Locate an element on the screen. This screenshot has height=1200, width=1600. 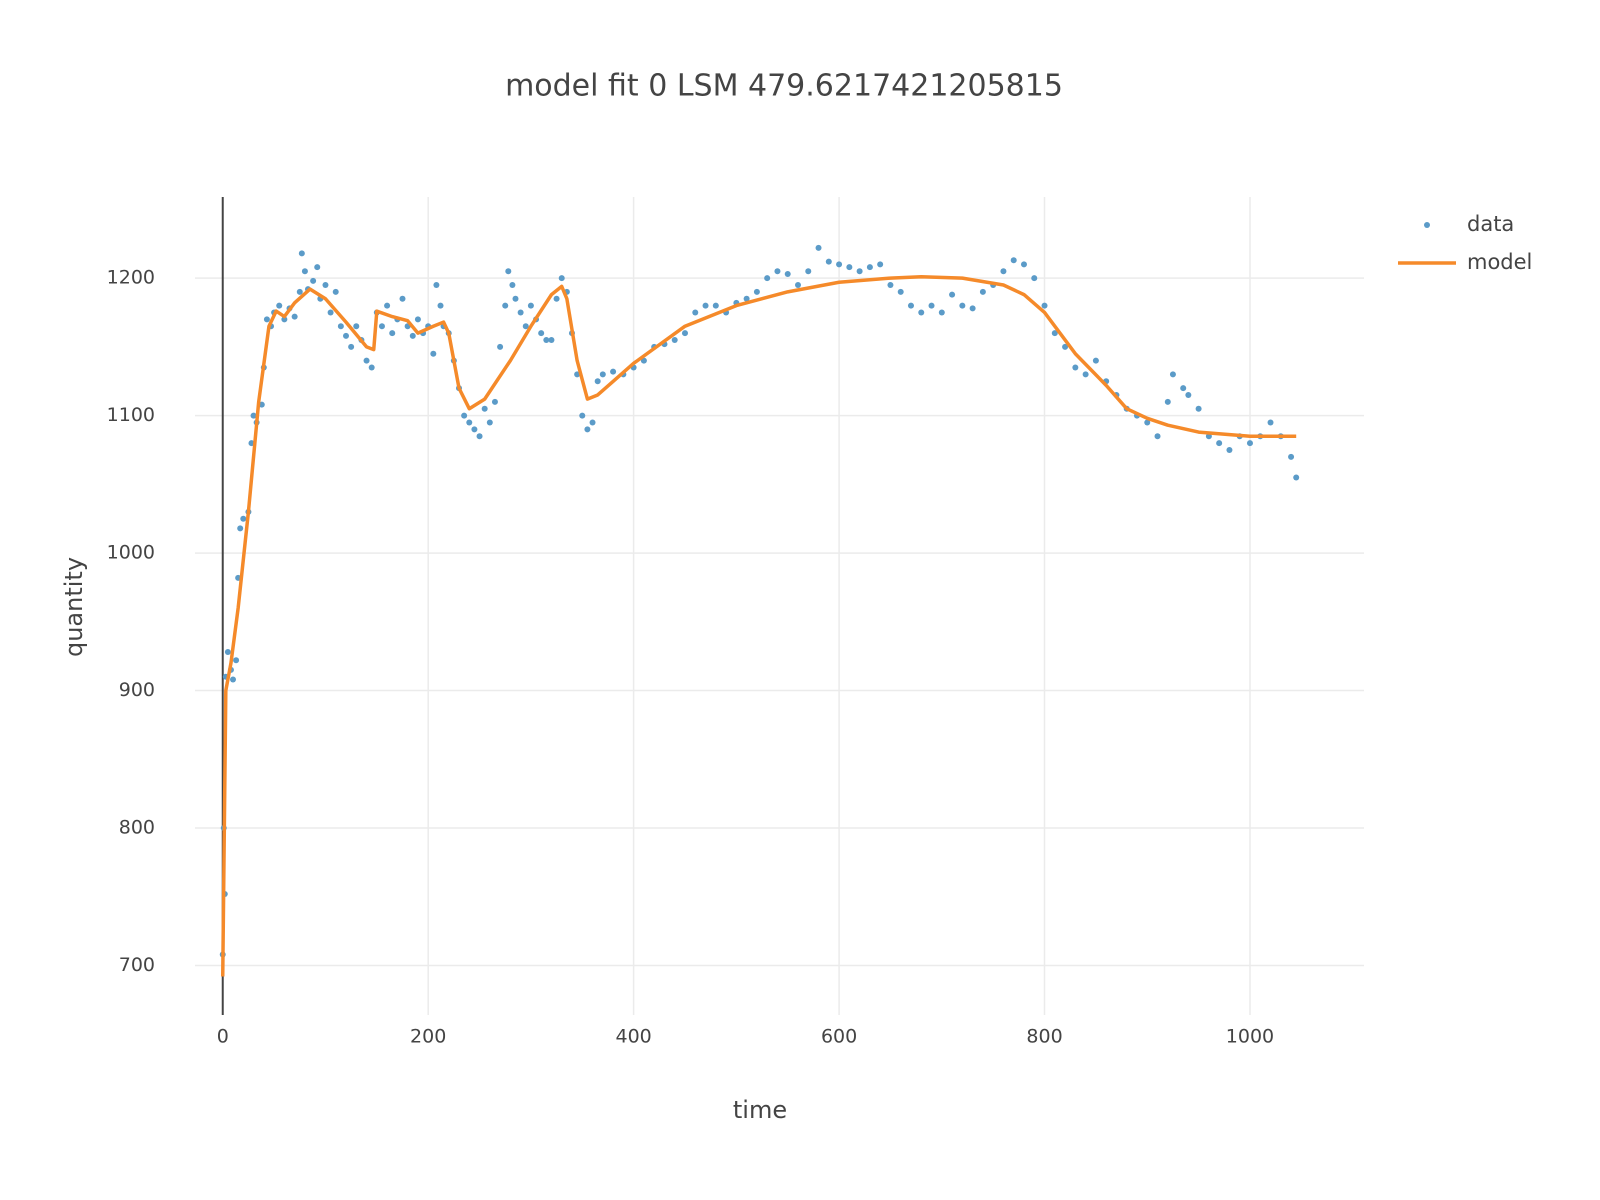
legend-marker is located at coordinates (1427, 225).